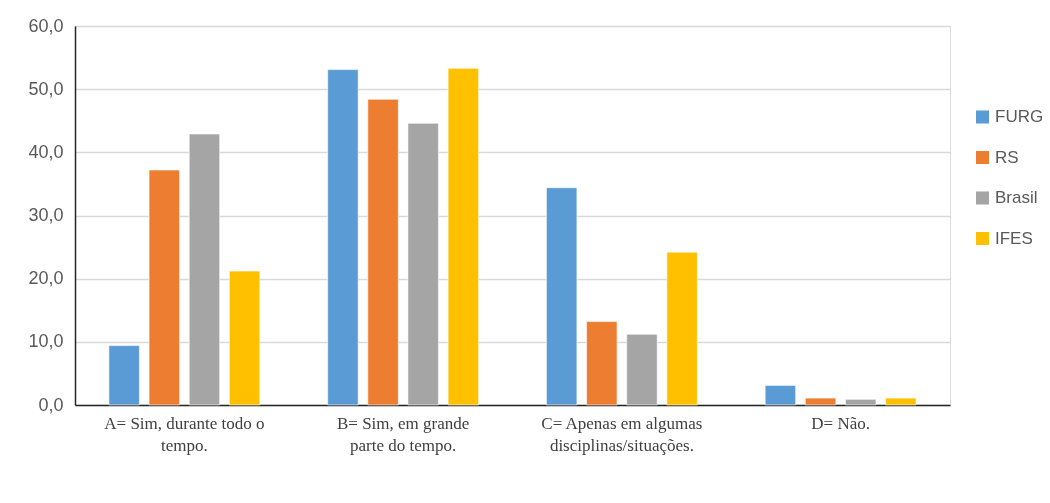 This screenshot has height=503, width=1050. I want to click on legend-label: RS, so click(1007, 157).